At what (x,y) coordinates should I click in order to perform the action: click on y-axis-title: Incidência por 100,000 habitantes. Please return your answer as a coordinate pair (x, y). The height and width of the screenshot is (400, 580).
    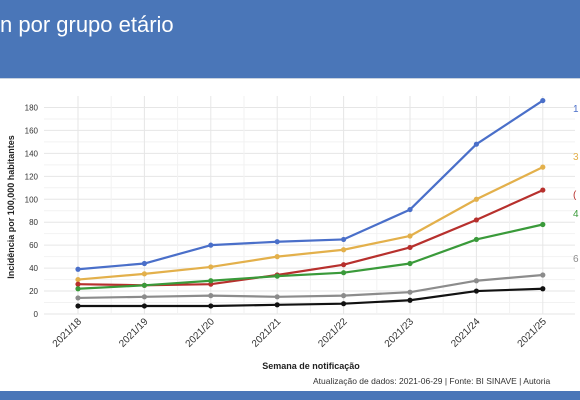
    Looking at the image, I should click on (11, 207).